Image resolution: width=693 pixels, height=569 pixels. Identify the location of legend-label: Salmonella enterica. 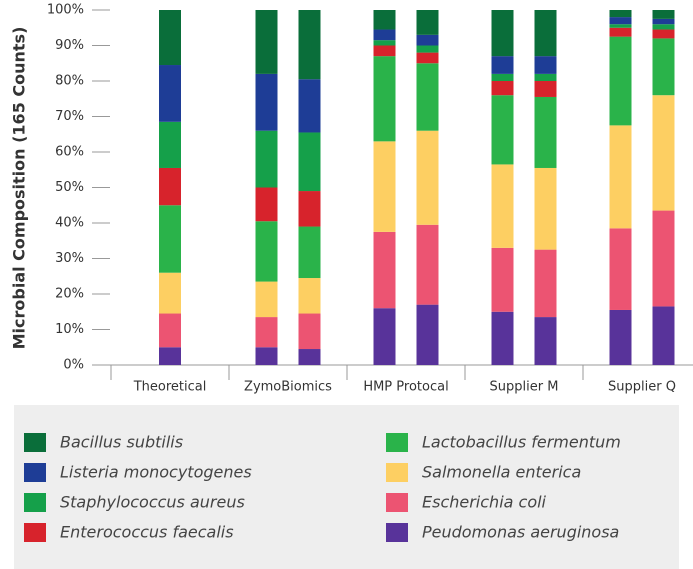
(501, 472).